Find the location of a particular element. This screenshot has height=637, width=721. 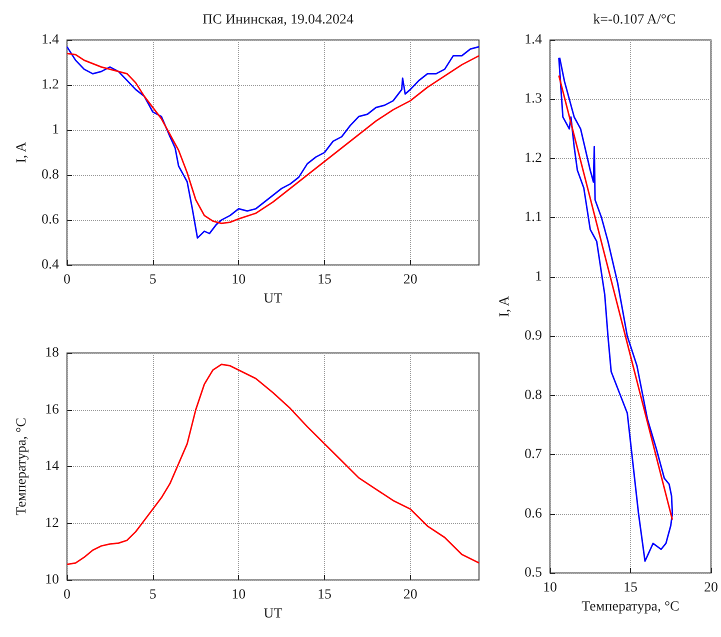

y-tick-label: 0.7 is located at coordinates (533, 454).